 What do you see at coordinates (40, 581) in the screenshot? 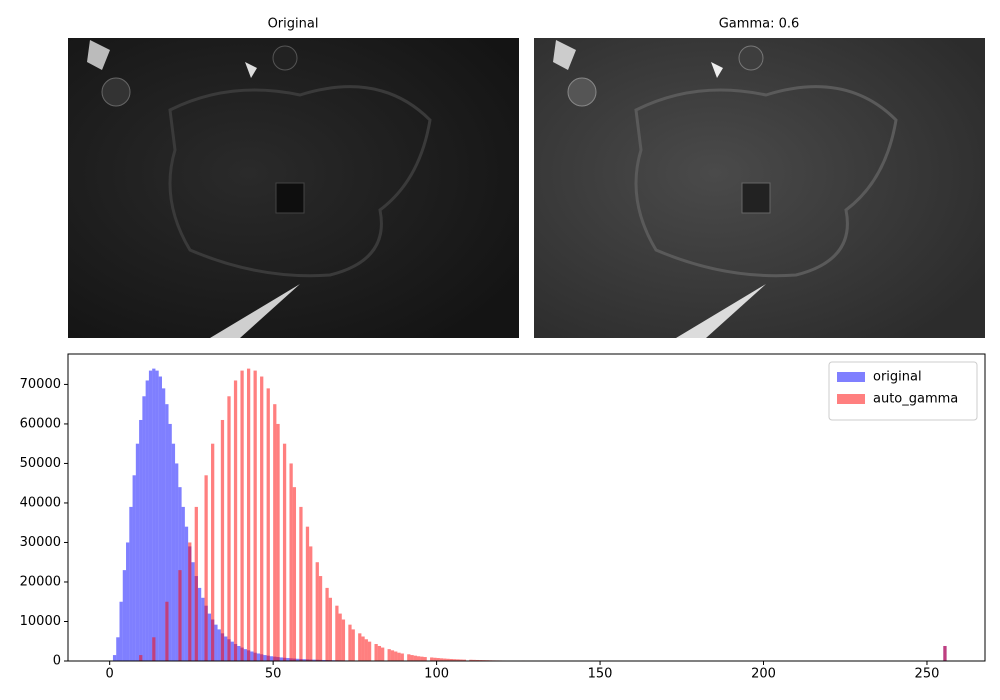
I see `y-tick-label: 20000` at bounding box center [40, 581].